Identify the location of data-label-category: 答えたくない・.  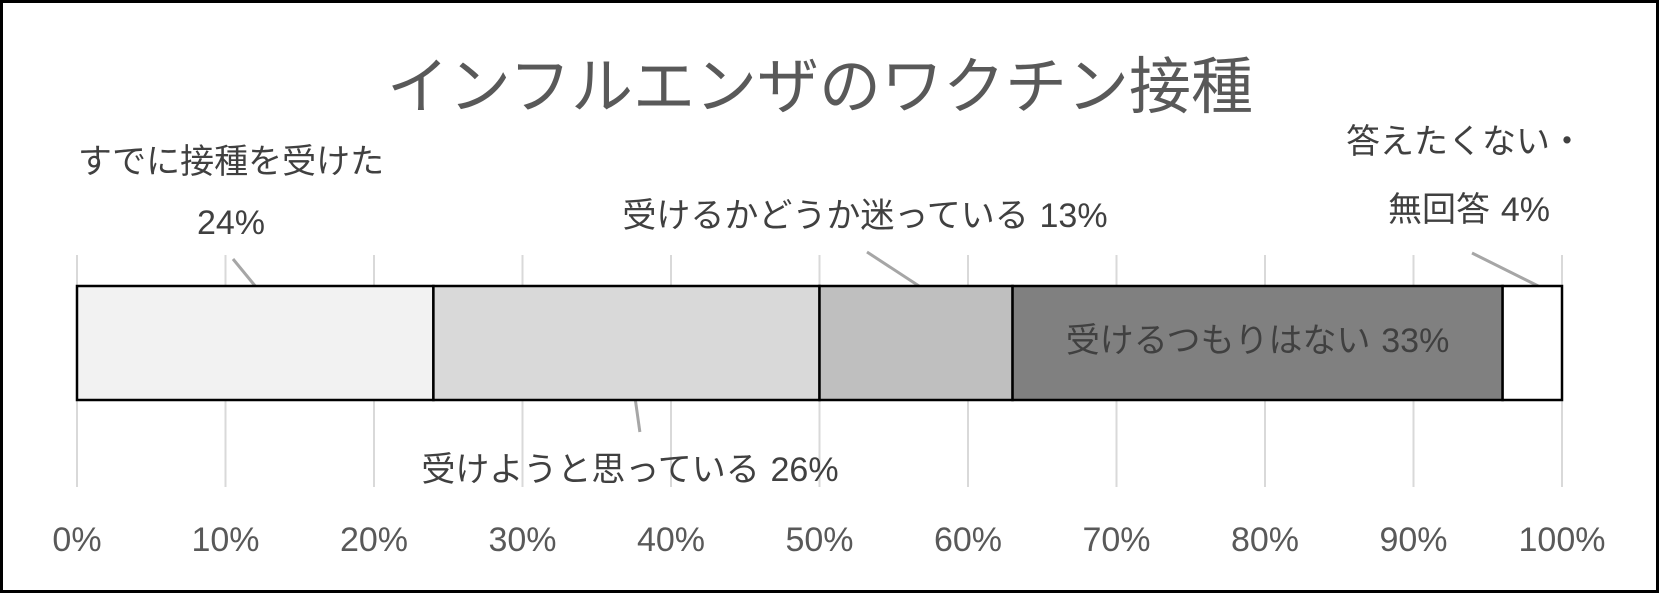
(1465, 142).